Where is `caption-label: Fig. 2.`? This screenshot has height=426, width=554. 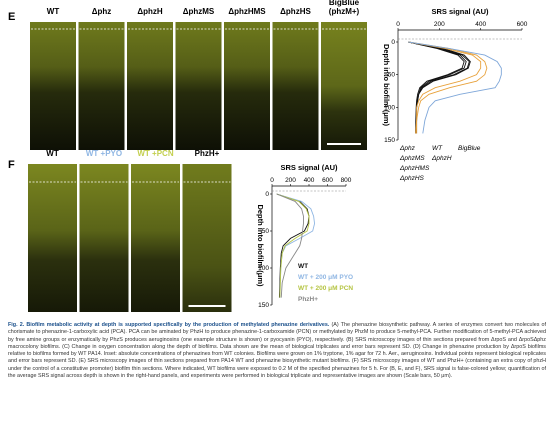
caption-label: Fig. 2. is located at coordinates (16, 325).